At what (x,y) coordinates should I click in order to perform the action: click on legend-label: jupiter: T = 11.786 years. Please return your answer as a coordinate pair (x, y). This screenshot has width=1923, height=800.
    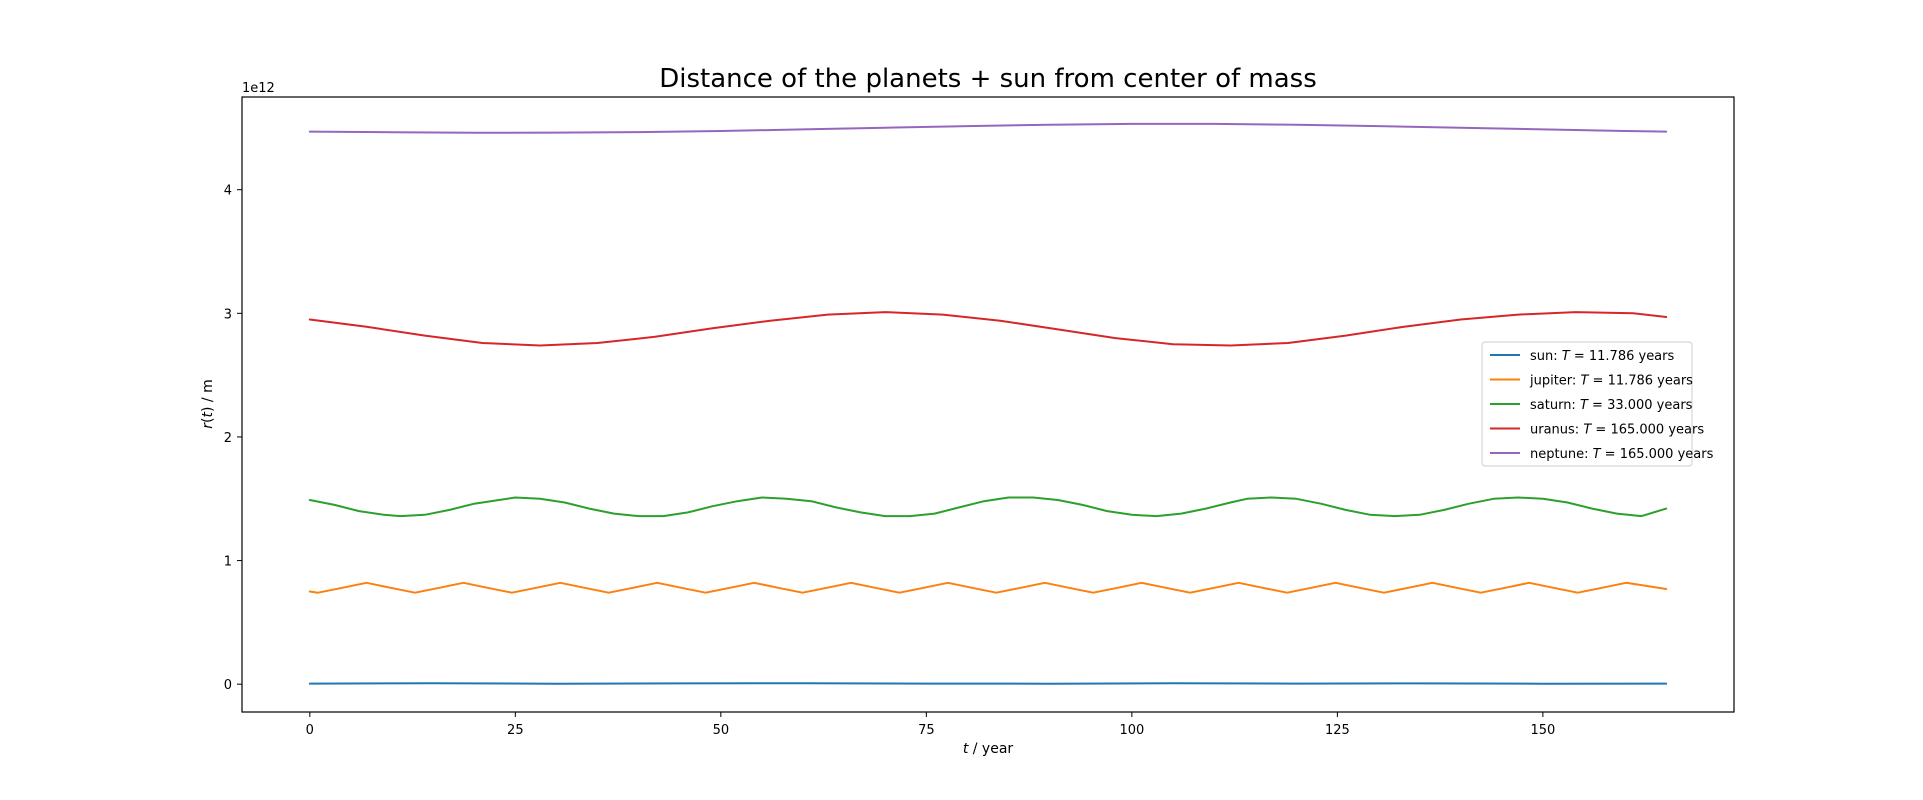
    Looking at the image, I should click on (1611, 381).